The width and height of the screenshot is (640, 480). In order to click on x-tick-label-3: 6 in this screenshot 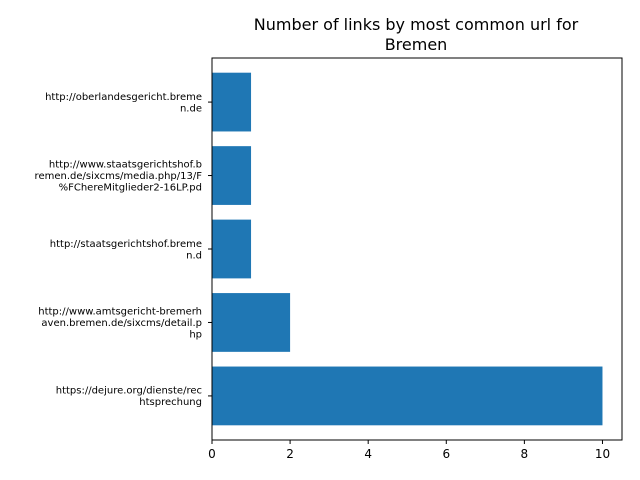, I will do `click(446, 454)`.